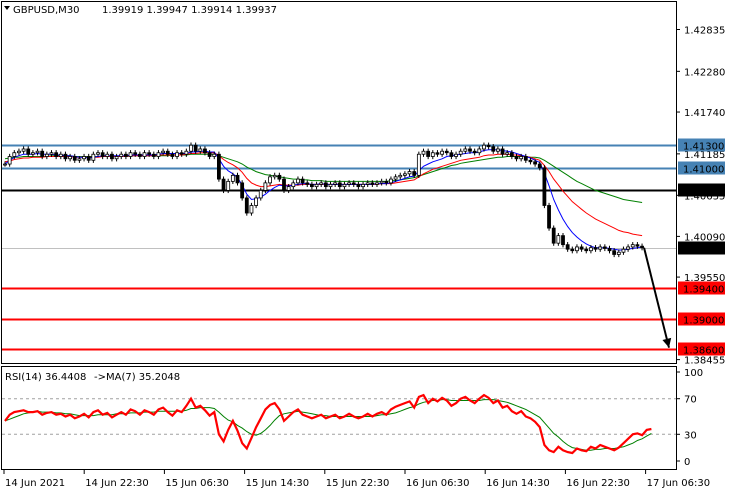 The image size is (738, 493). I want to click on level-label-bg-1.39400, so click(701, 288).